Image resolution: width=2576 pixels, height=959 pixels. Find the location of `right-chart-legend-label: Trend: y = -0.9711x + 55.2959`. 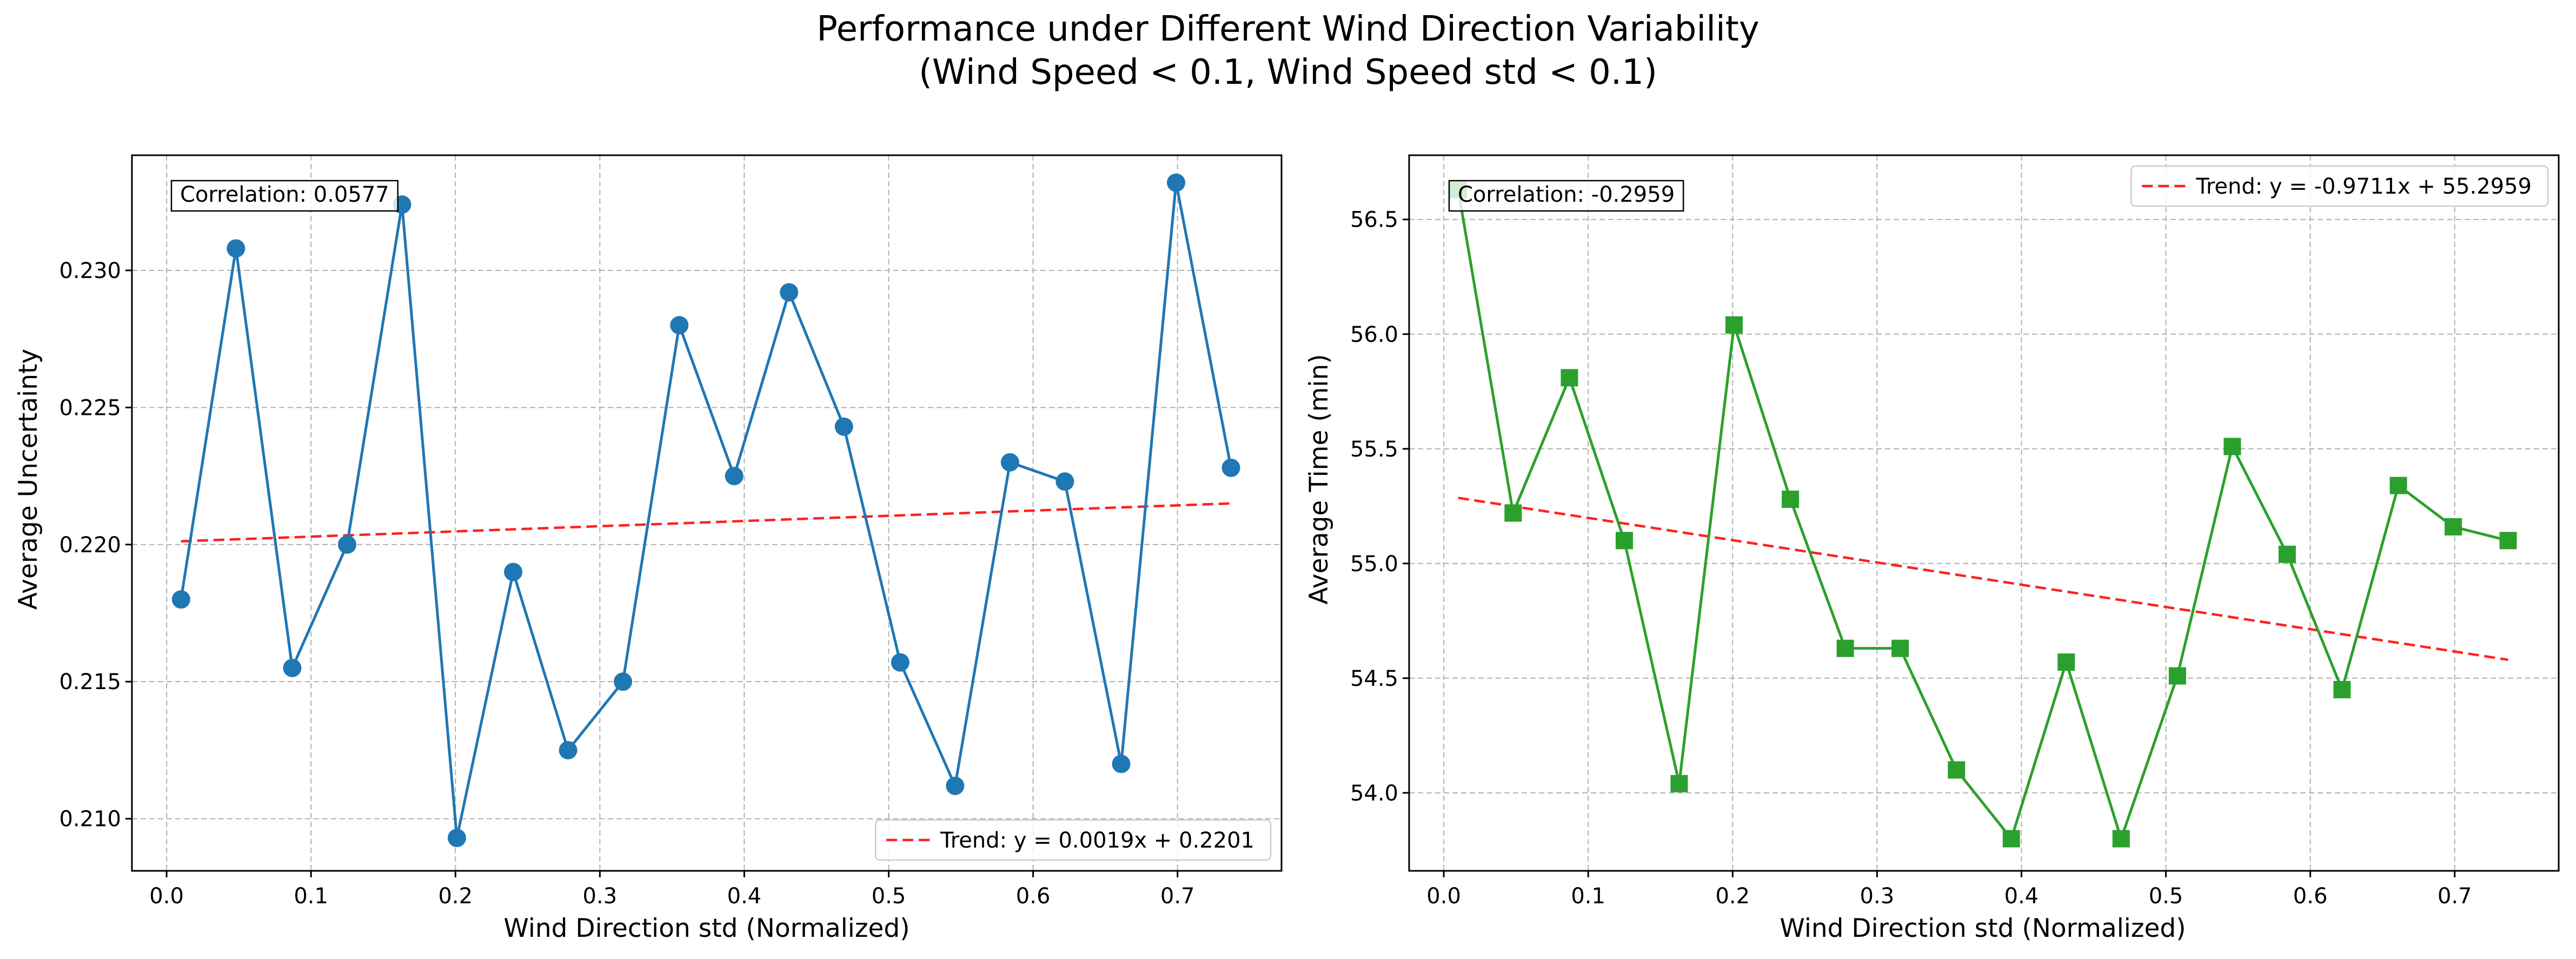

right-chart-legend-label: Trend: y = -0.9711x + 55.2959 is located at coordinates (2363, 187).